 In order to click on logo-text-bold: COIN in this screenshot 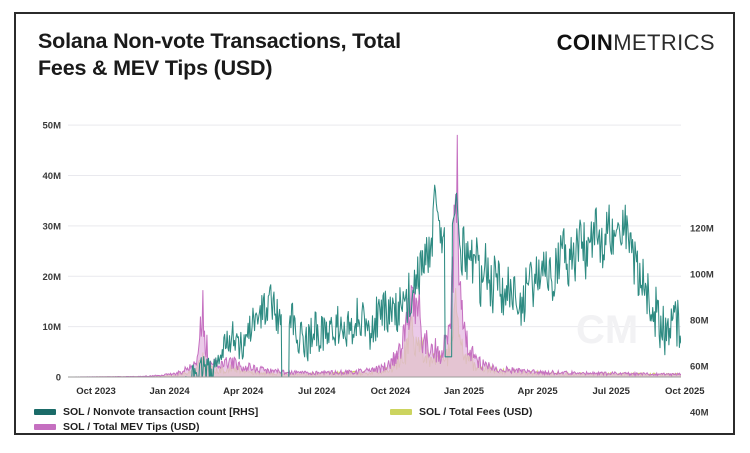, I will do `click(585, 42)`.